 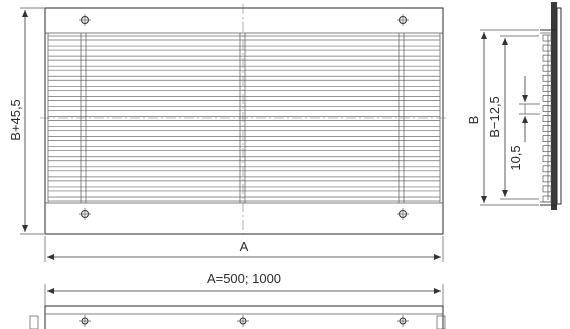 I want to click on bottom-view: A=500; 1000, so click(x=237, y=300).